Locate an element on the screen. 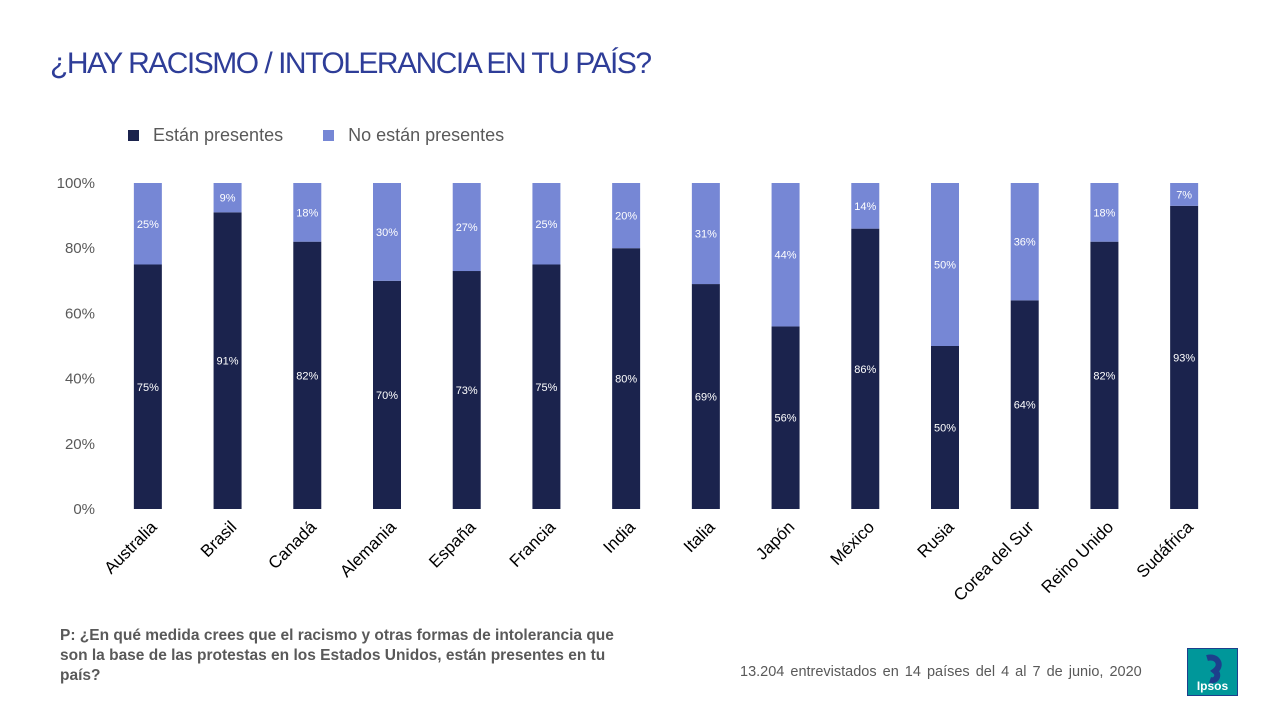  data-label-not-present: 50% is located at coordinates (945, 266).